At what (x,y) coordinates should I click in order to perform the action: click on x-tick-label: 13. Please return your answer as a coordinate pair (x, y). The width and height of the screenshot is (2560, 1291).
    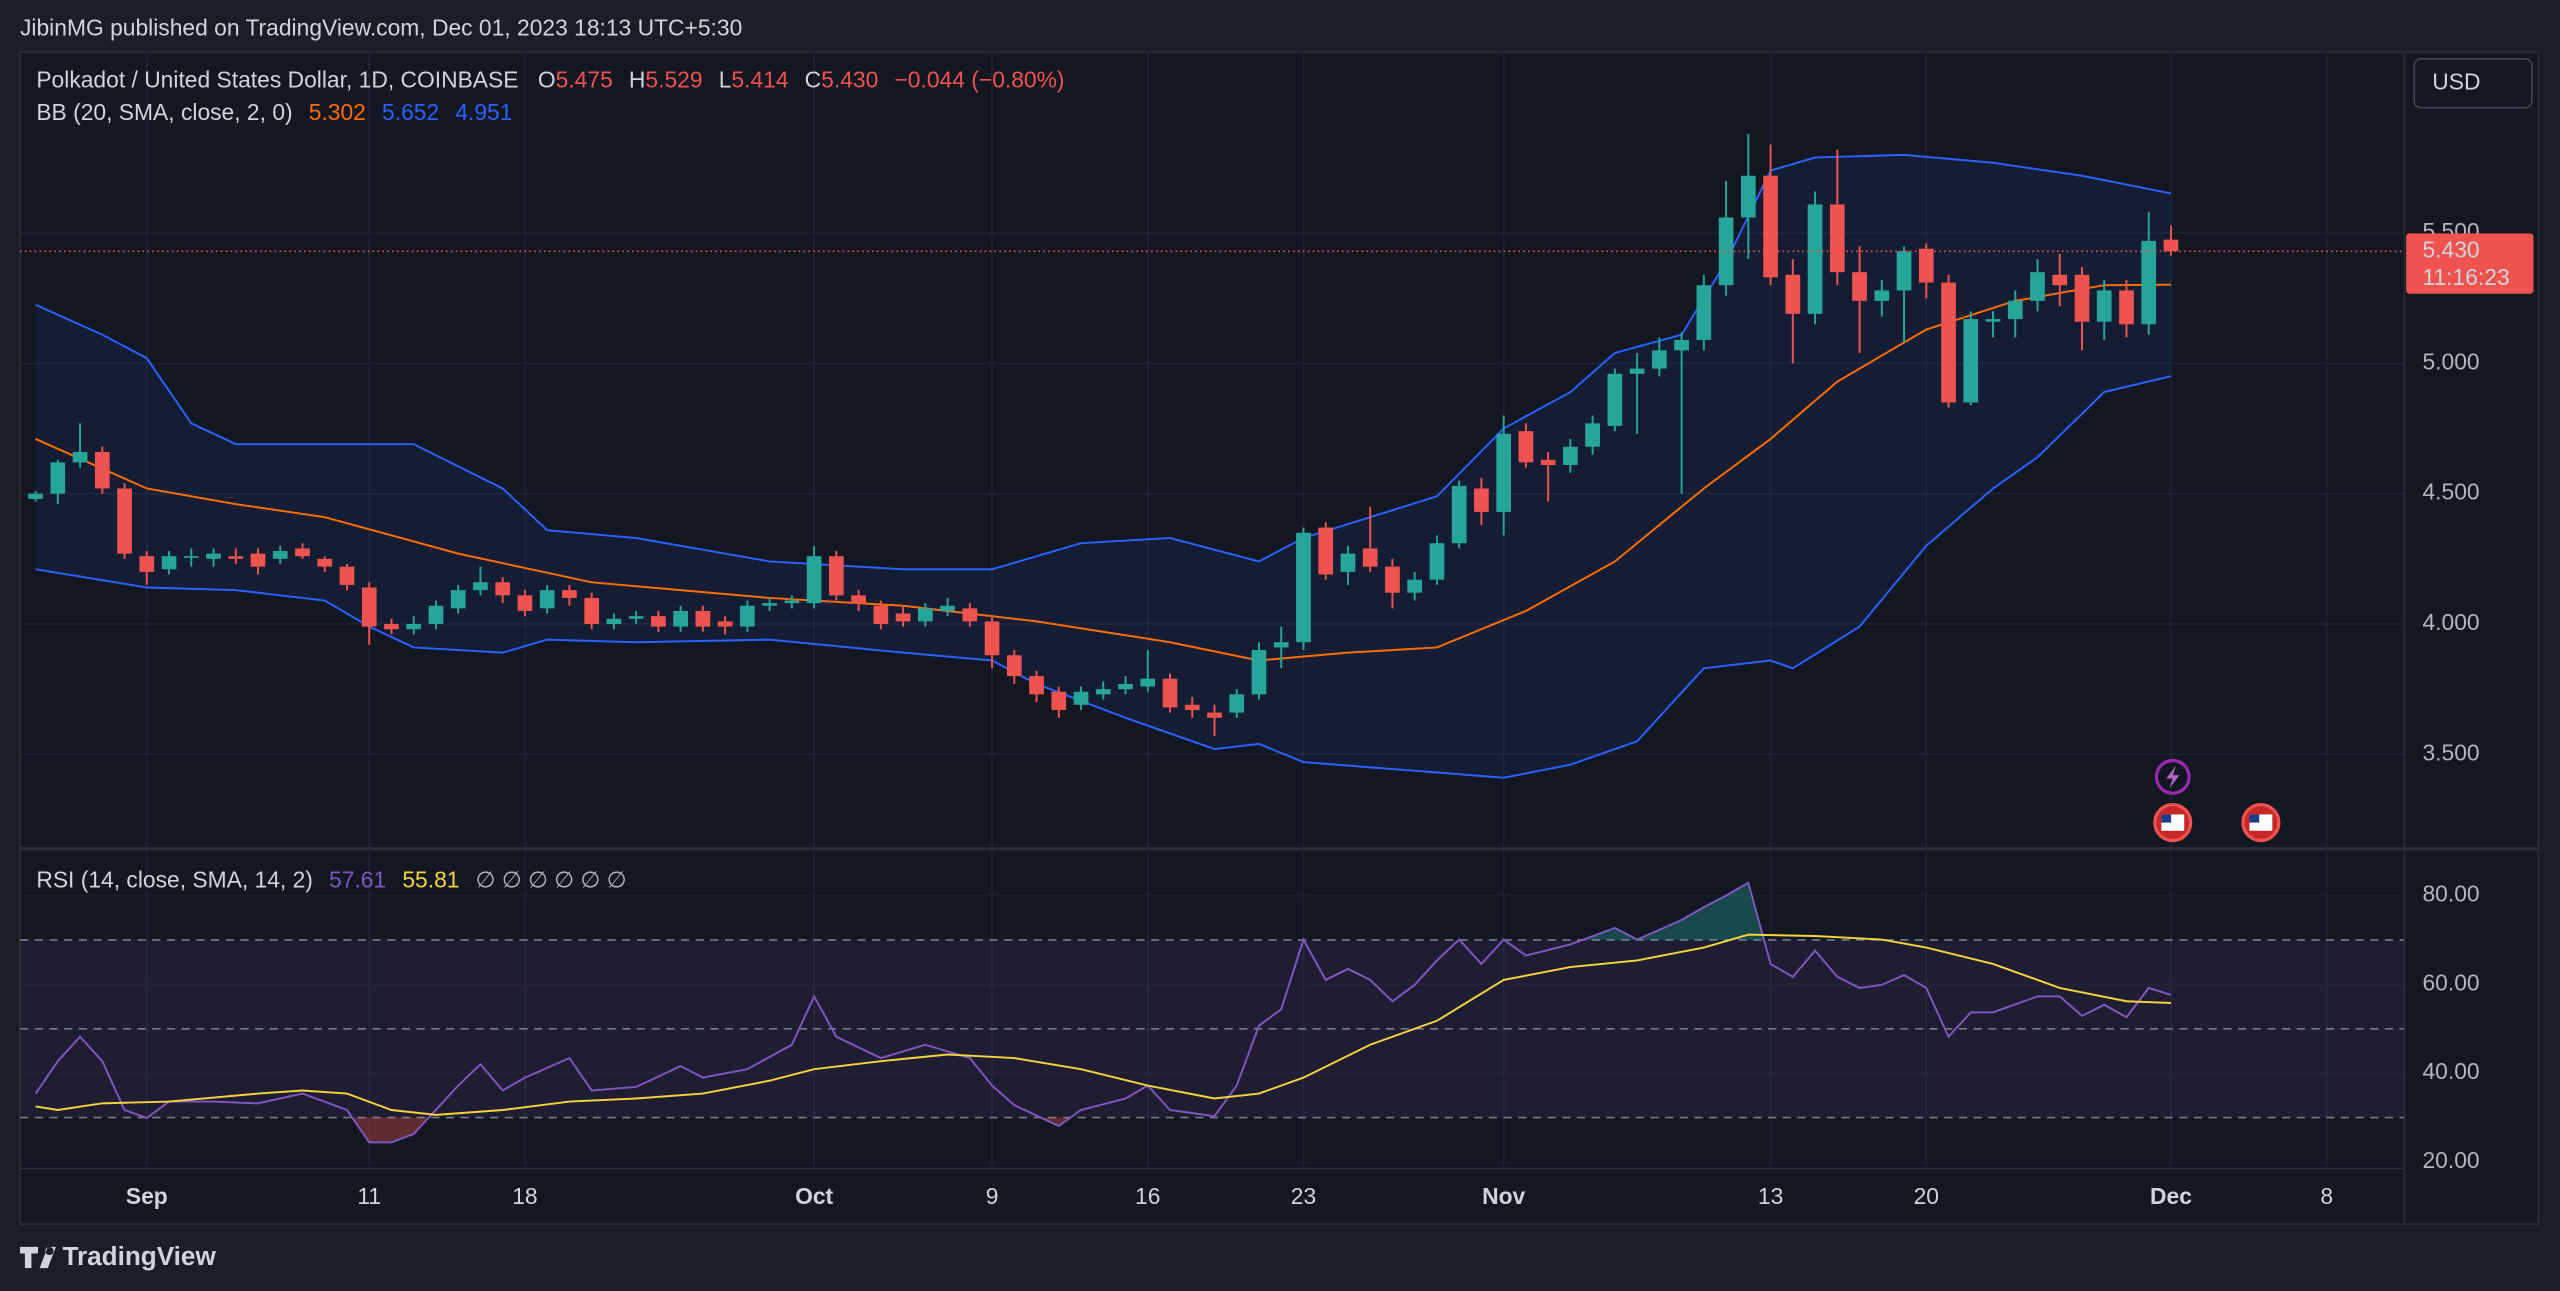
    Looking at the image, I should click on (1770, 1196).